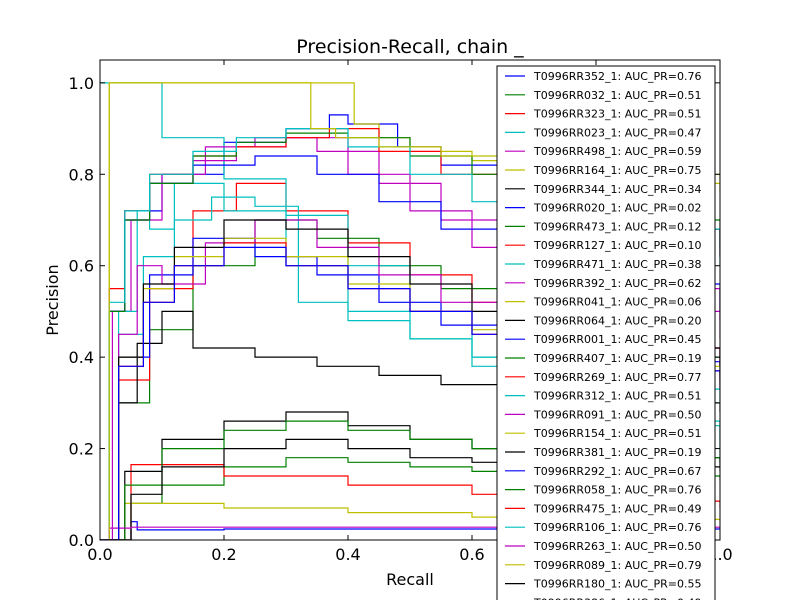 The height and width of the screenshot is (600, 800). I want to click on legend-label-4: T0996RR498_1: AUC_PR=0.59, so click(617, 151).